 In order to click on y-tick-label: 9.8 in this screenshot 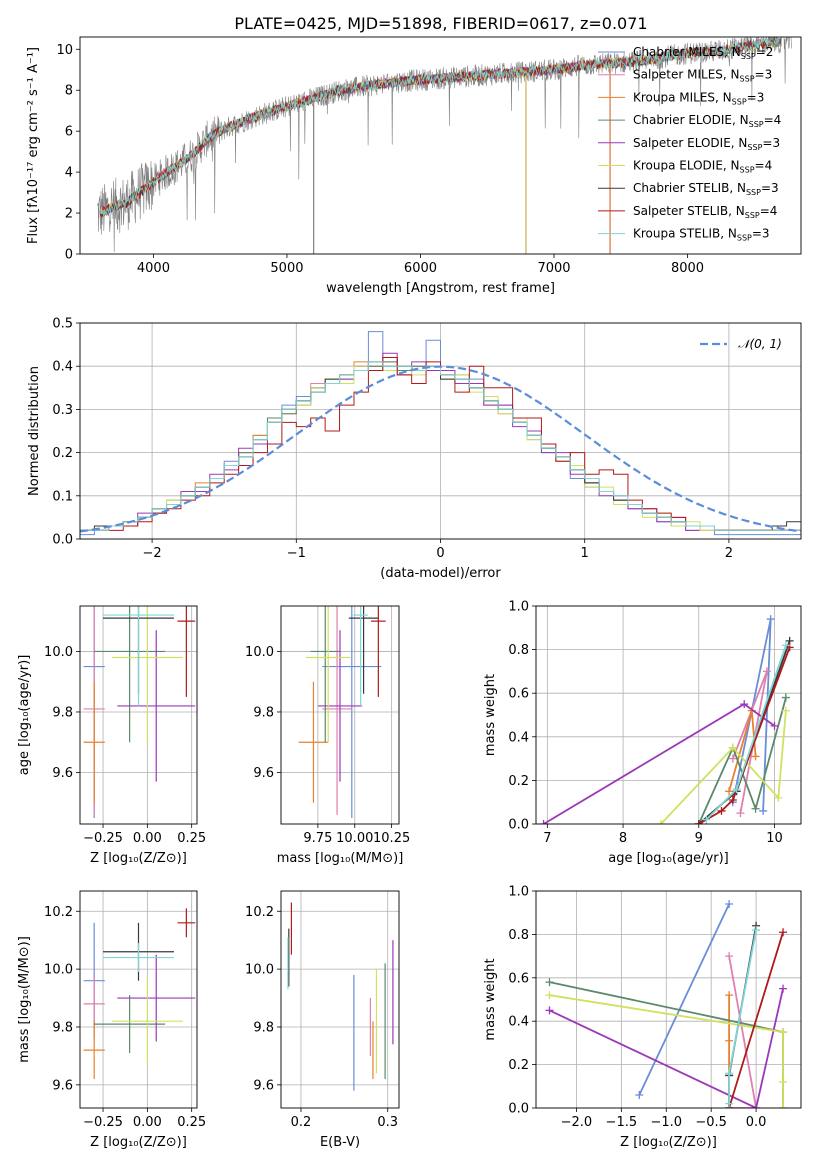, I will do `click(62, 712)`.